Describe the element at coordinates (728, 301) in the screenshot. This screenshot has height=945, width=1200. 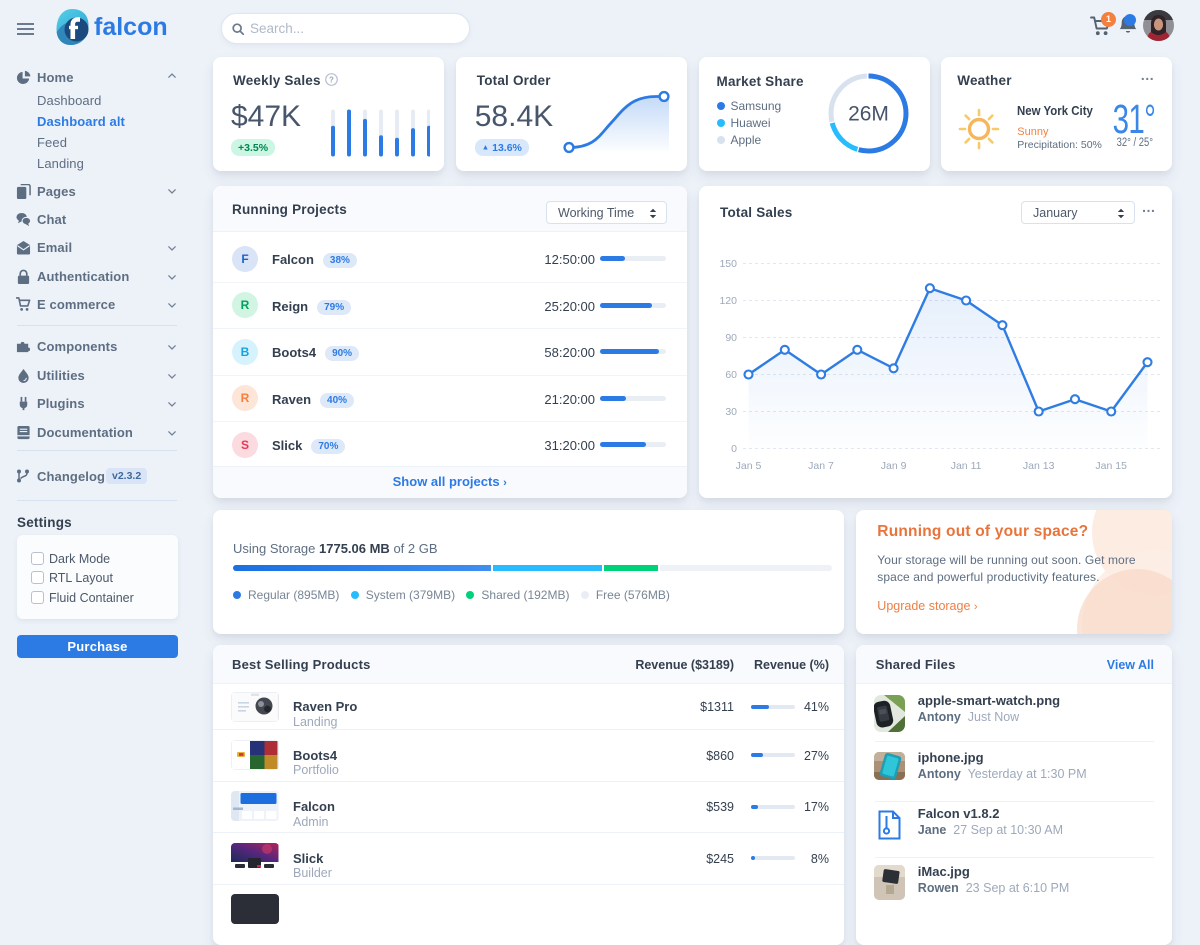
I see `svg-text: 120` at that location.